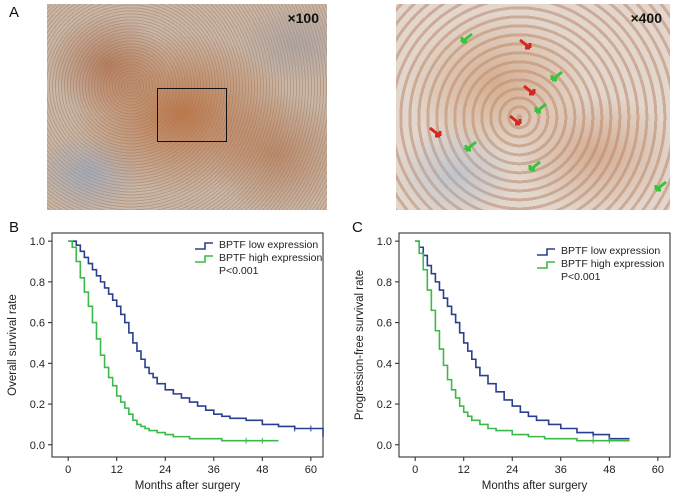 The width and height of the screenshot is (677, 499). What do you see at coordinates (192, 115) in the screenshot?
I see `zoom-region-box` at bounding box center [192, 115].